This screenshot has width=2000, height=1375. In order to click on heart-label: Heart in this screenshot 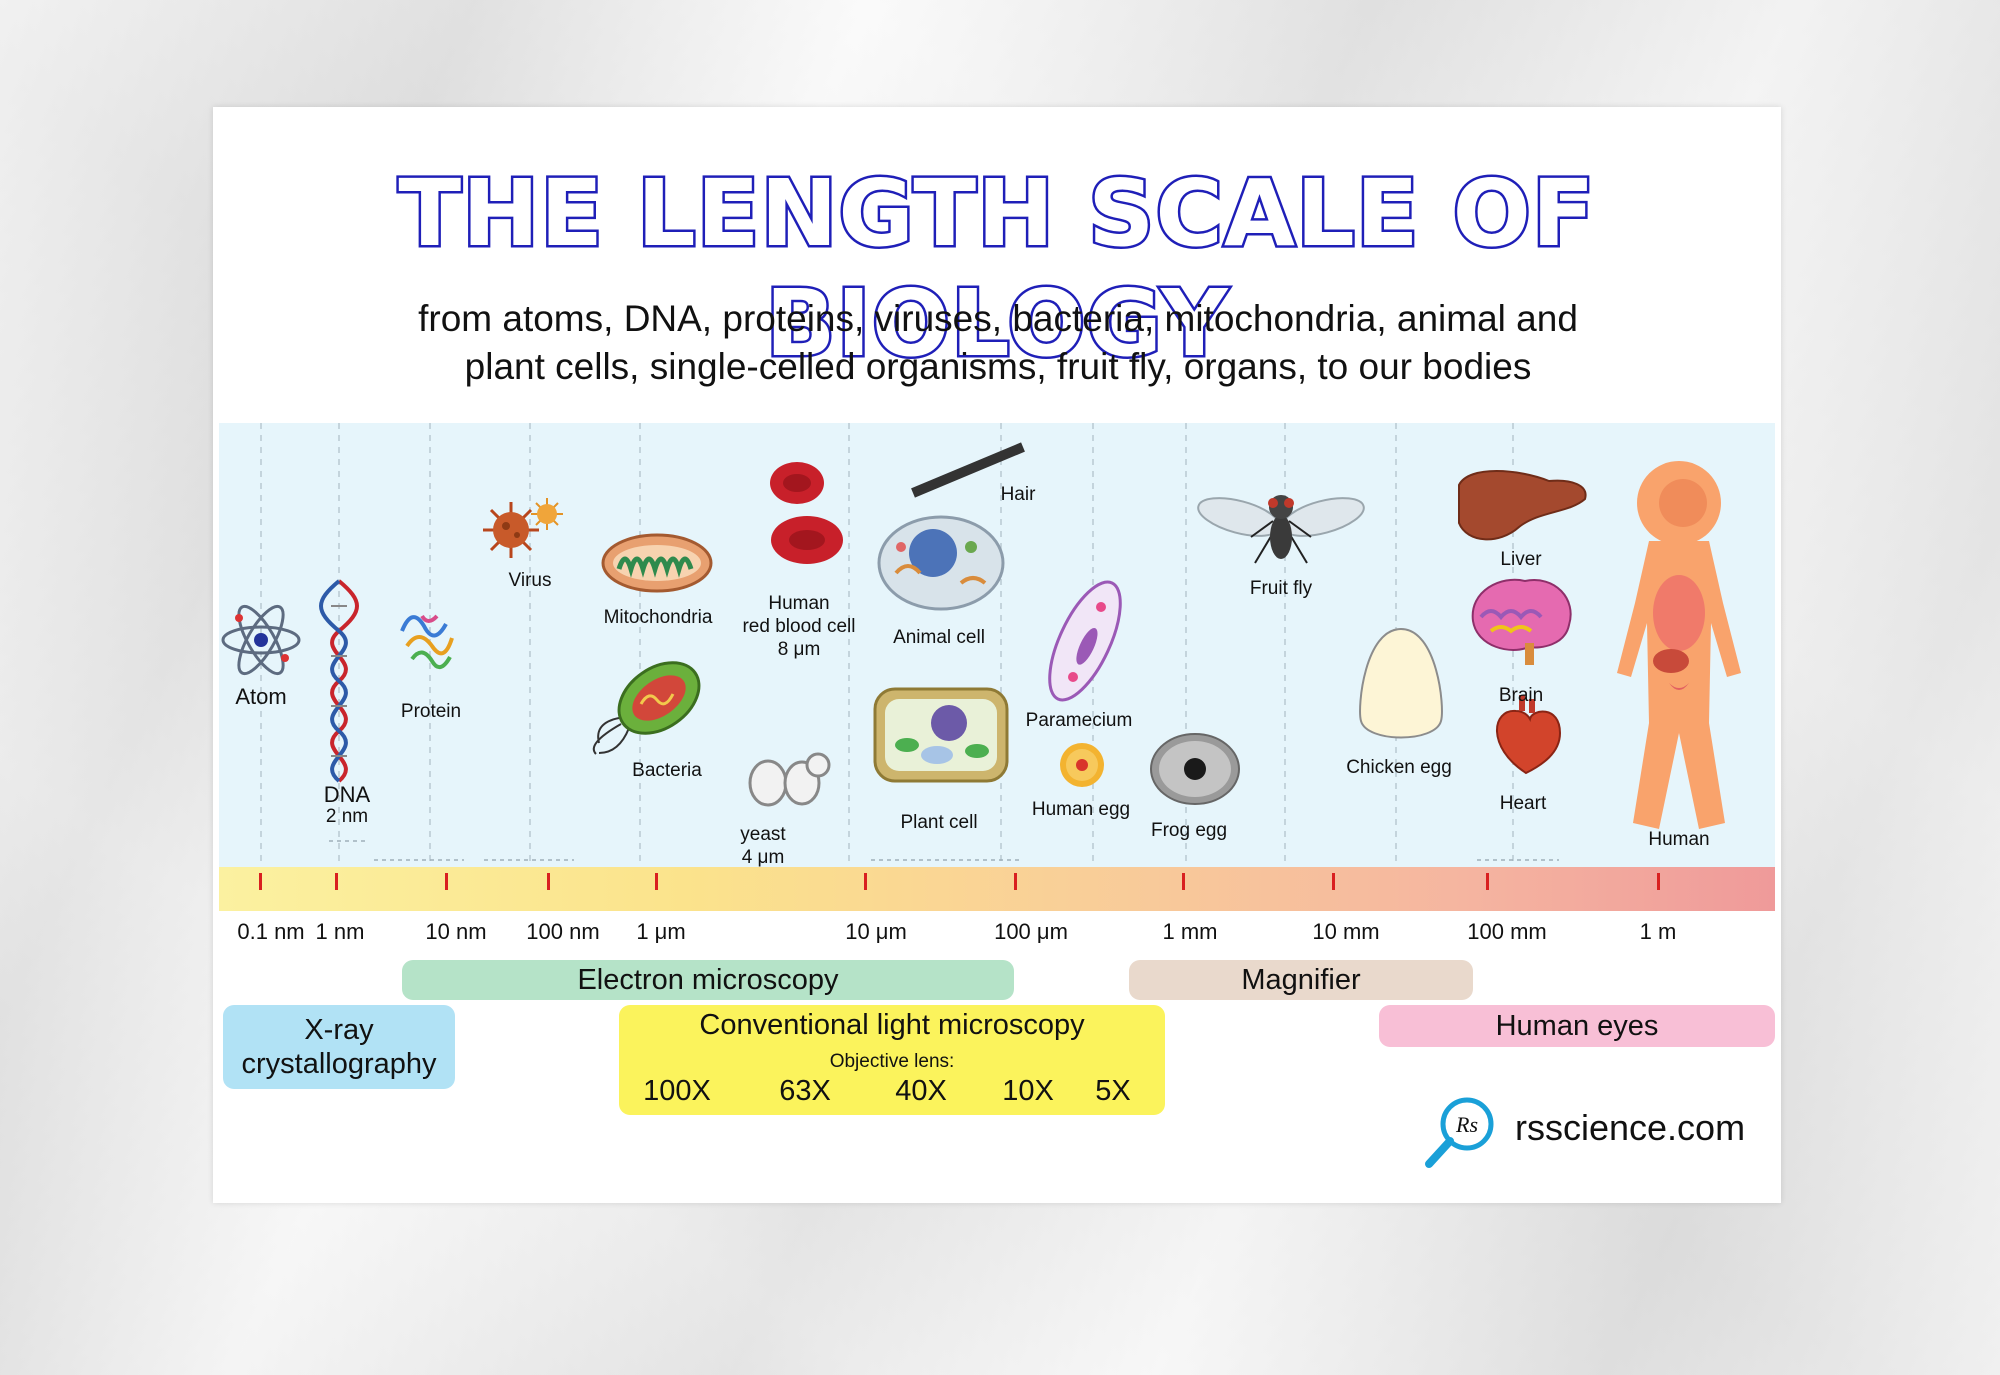, I will do `click(1523, 803)`.